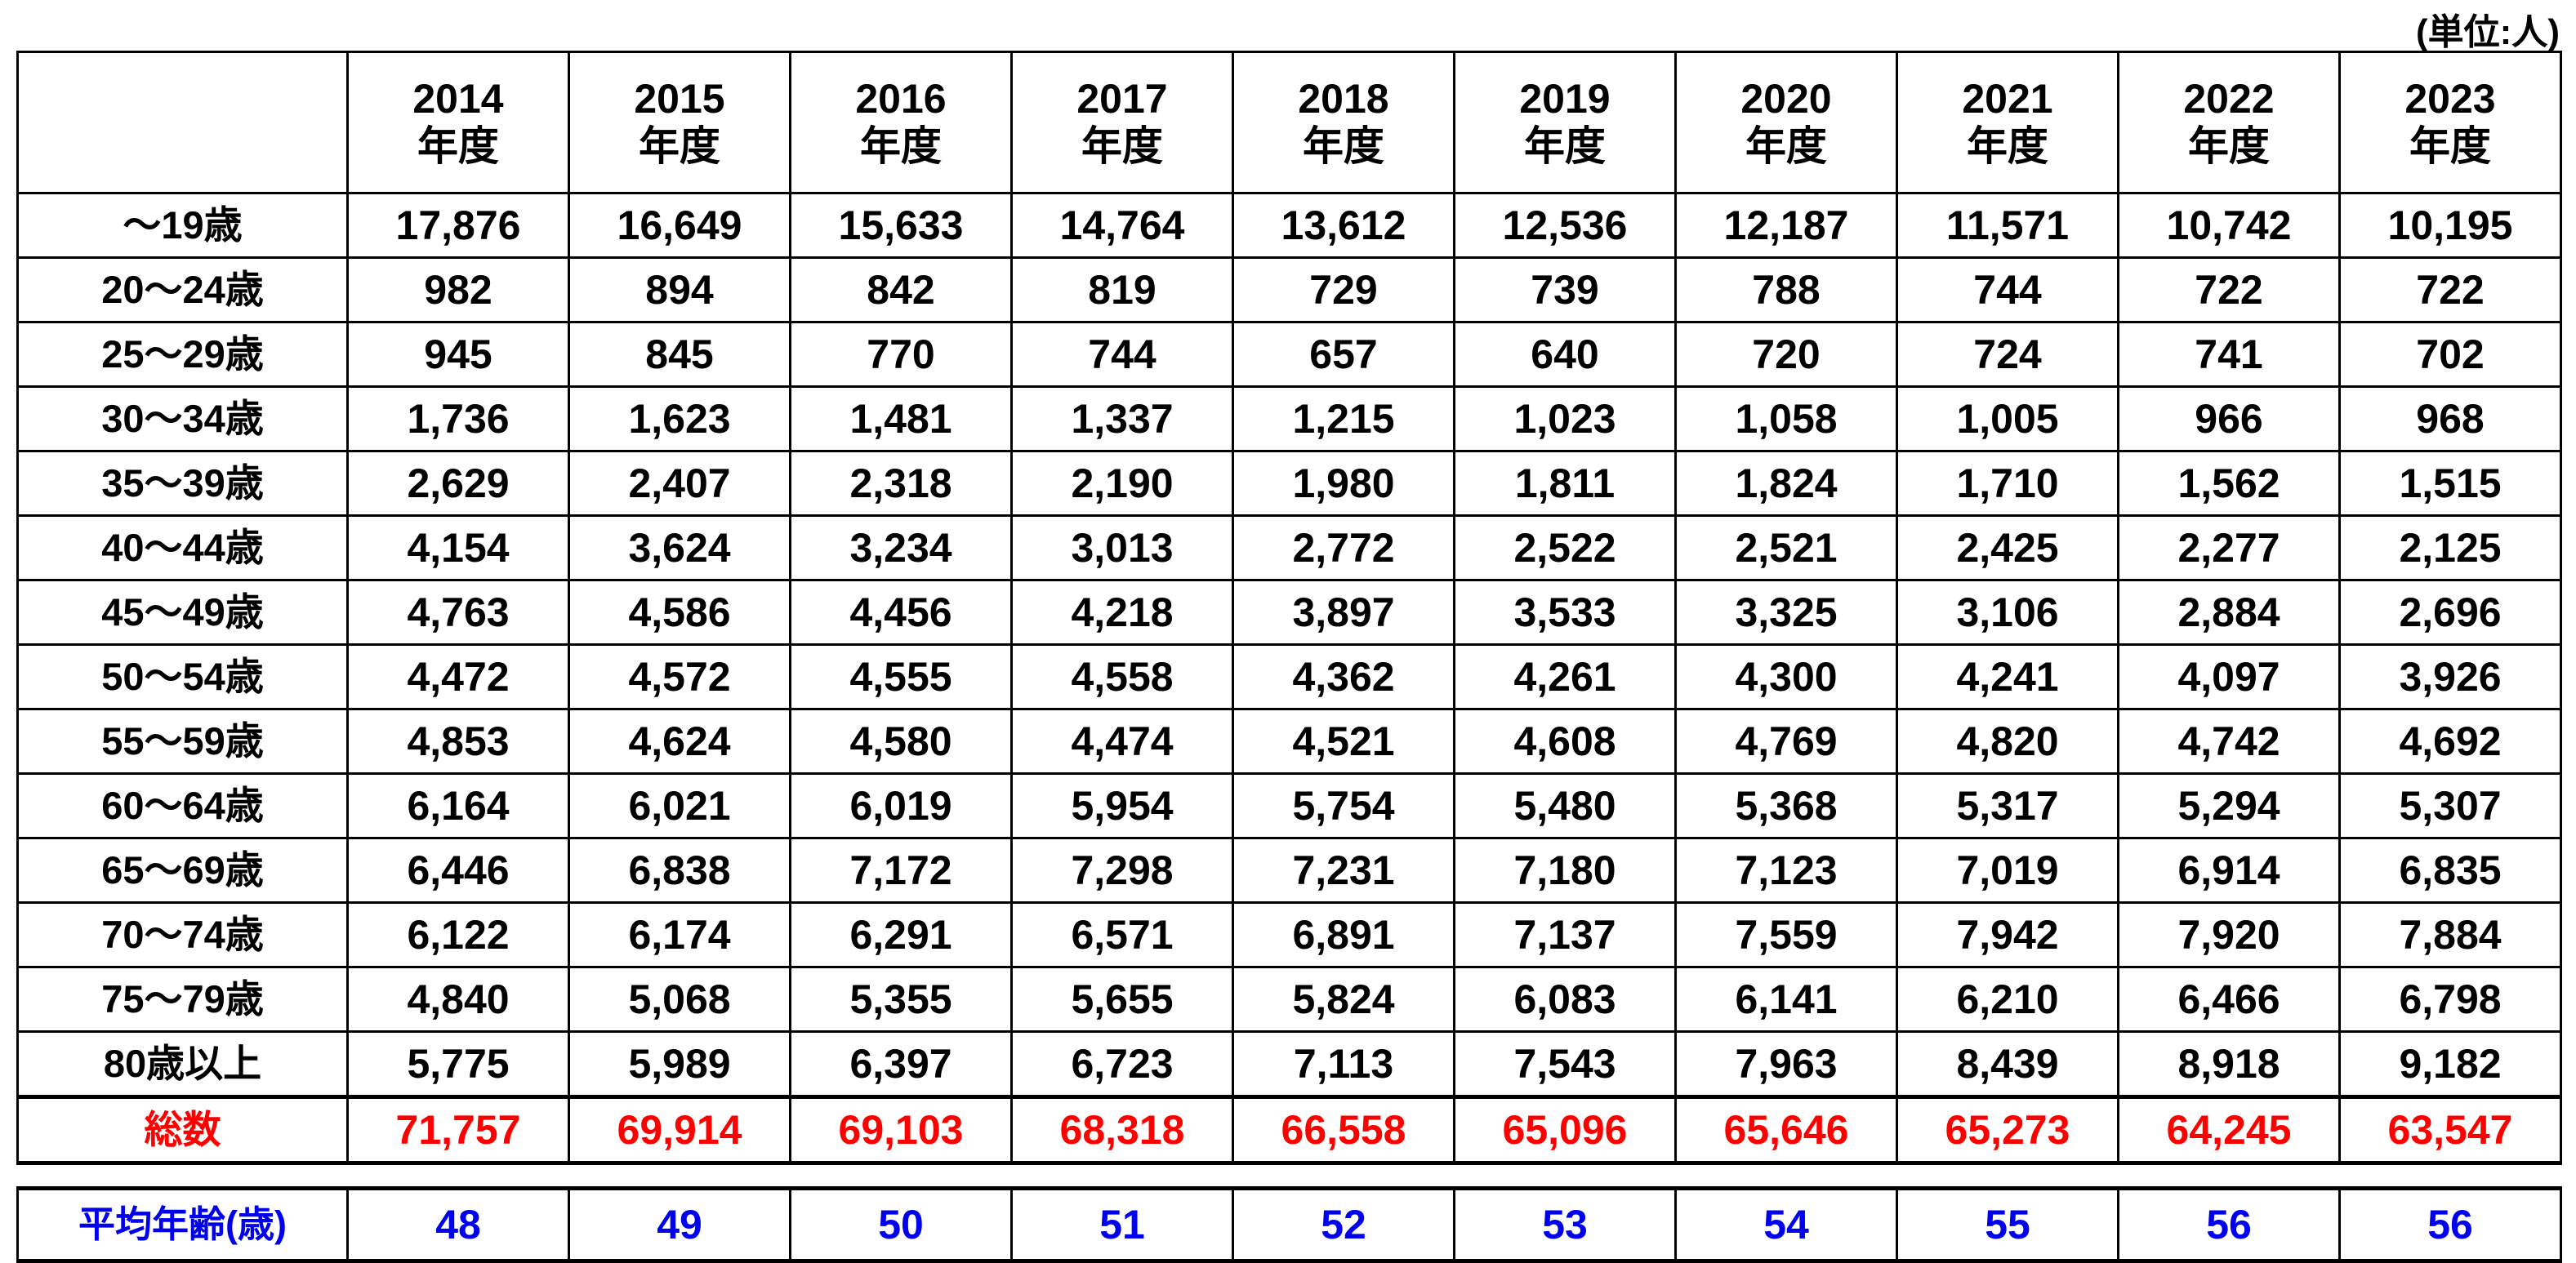 This screenshot has height=1263, width=2576. Describe the element at coordinates (2229, 805) in the screenshot. I see `data-cell: 5,294` at that location.